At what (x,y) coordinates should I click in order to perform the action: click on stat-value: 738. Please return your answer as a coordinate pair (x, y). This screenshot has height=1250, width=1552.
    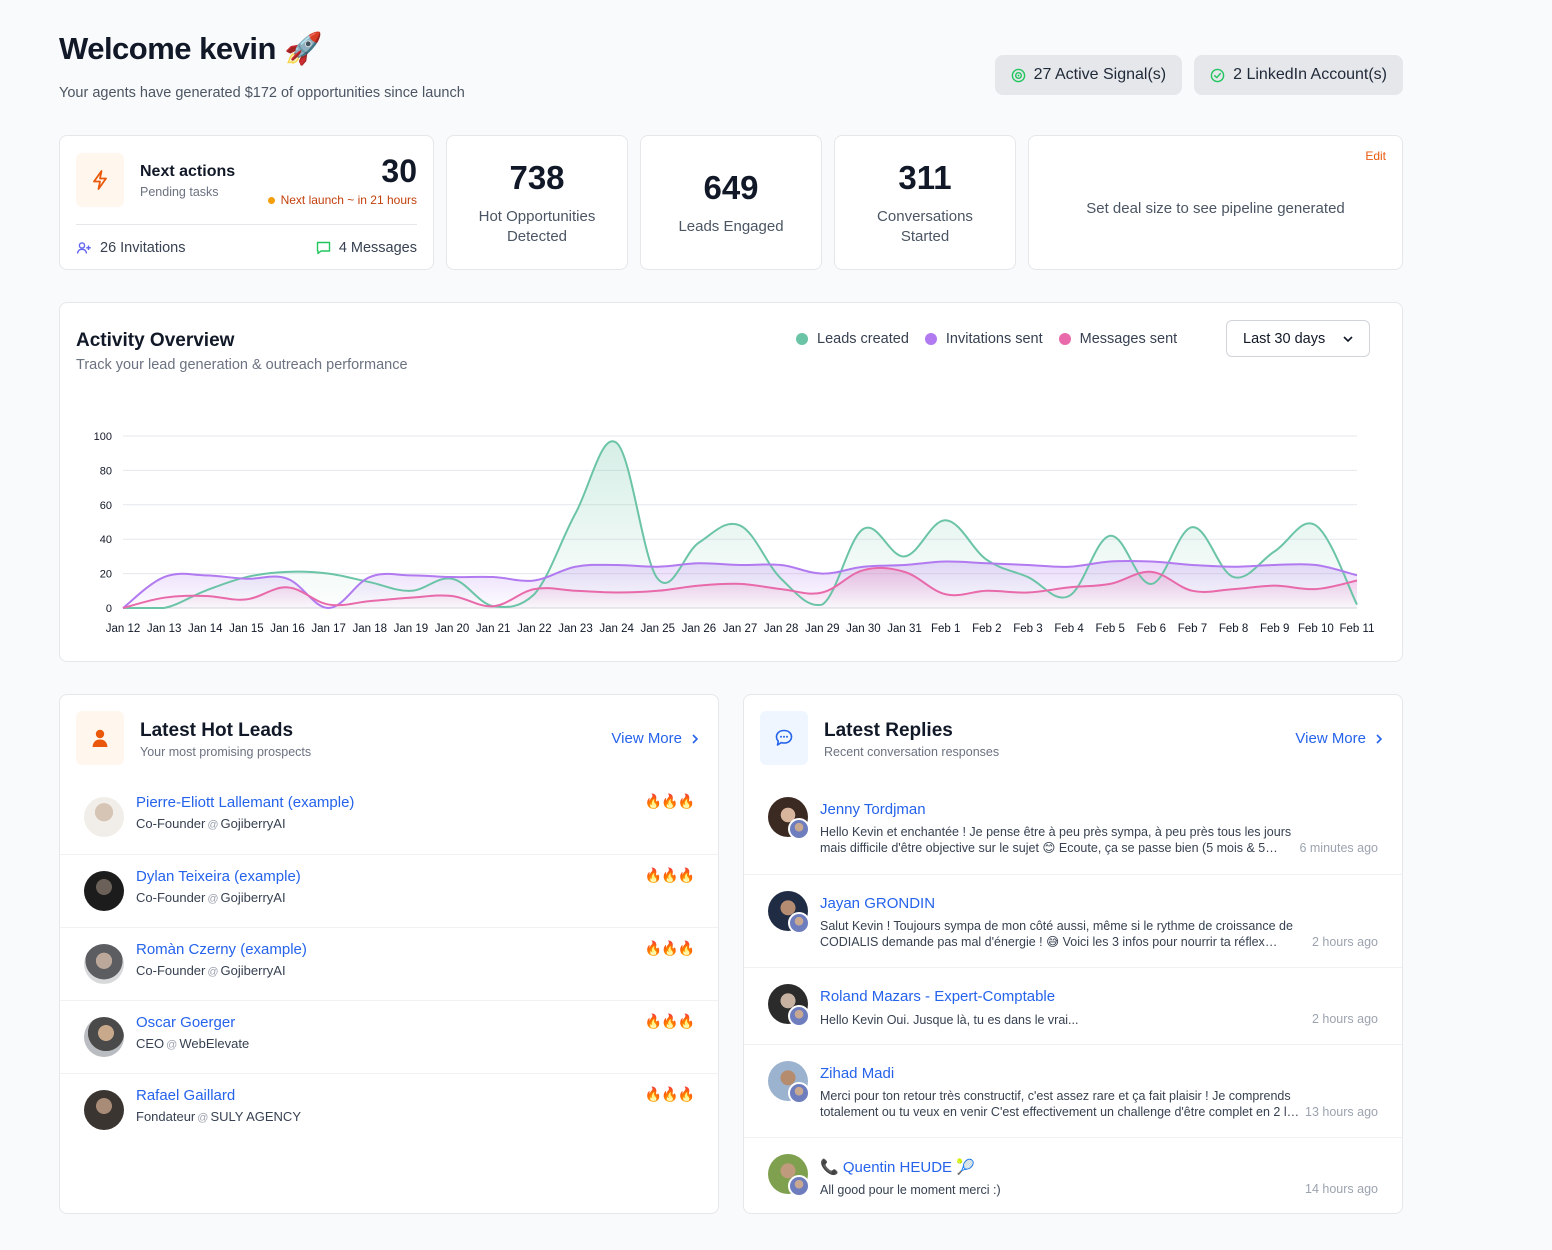
    Looking at the image, I should click on (537, 177).